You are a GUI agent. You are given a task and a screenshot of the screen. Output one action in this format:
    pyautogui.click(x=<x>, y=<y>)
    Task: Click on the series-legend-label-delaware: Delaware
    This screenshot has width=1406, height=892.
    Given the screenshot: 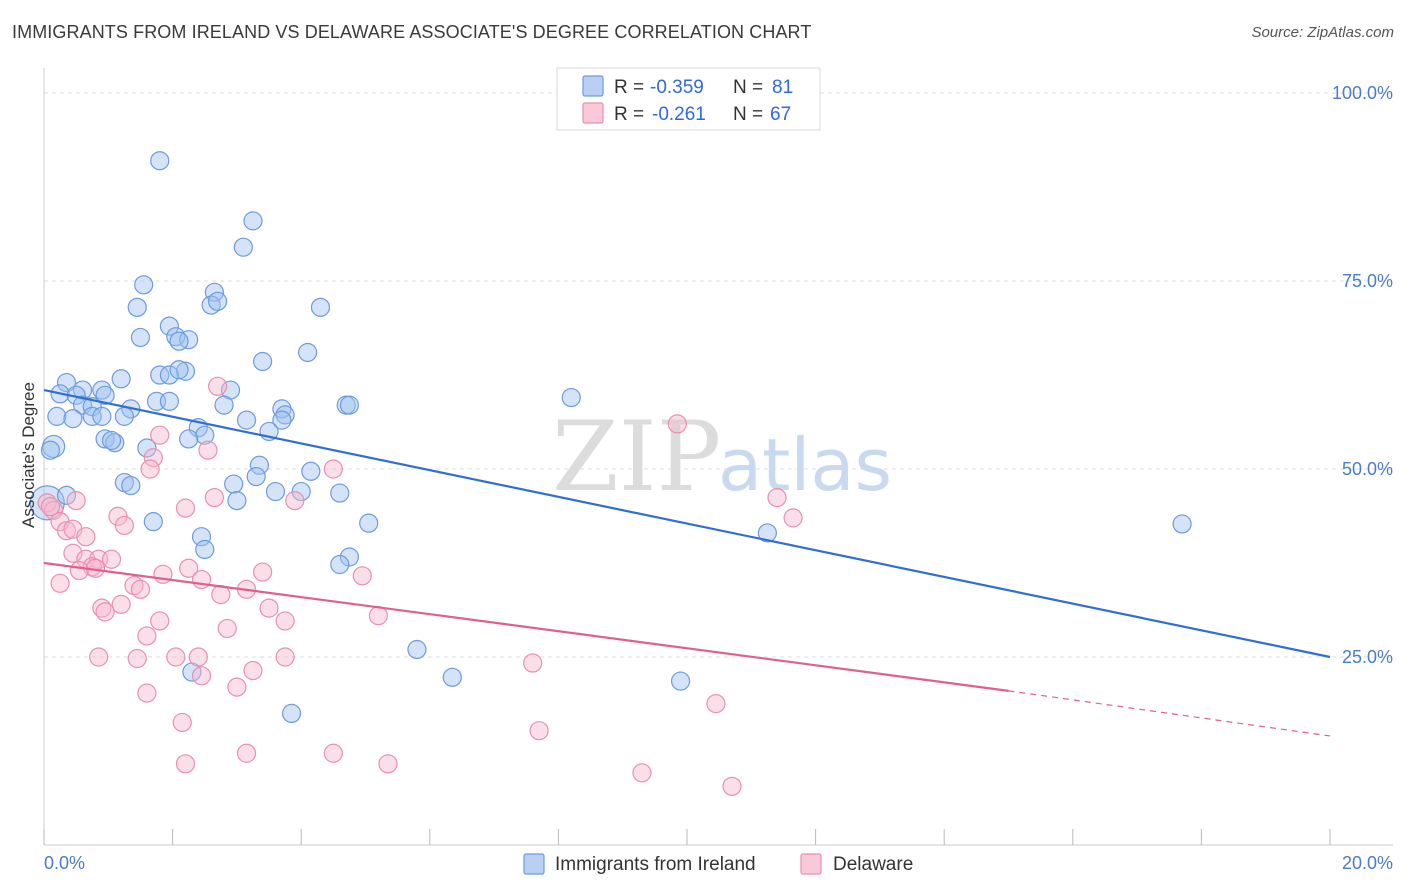 What is the action you would take?
    pyautogui.click(x=873, y=864)
    